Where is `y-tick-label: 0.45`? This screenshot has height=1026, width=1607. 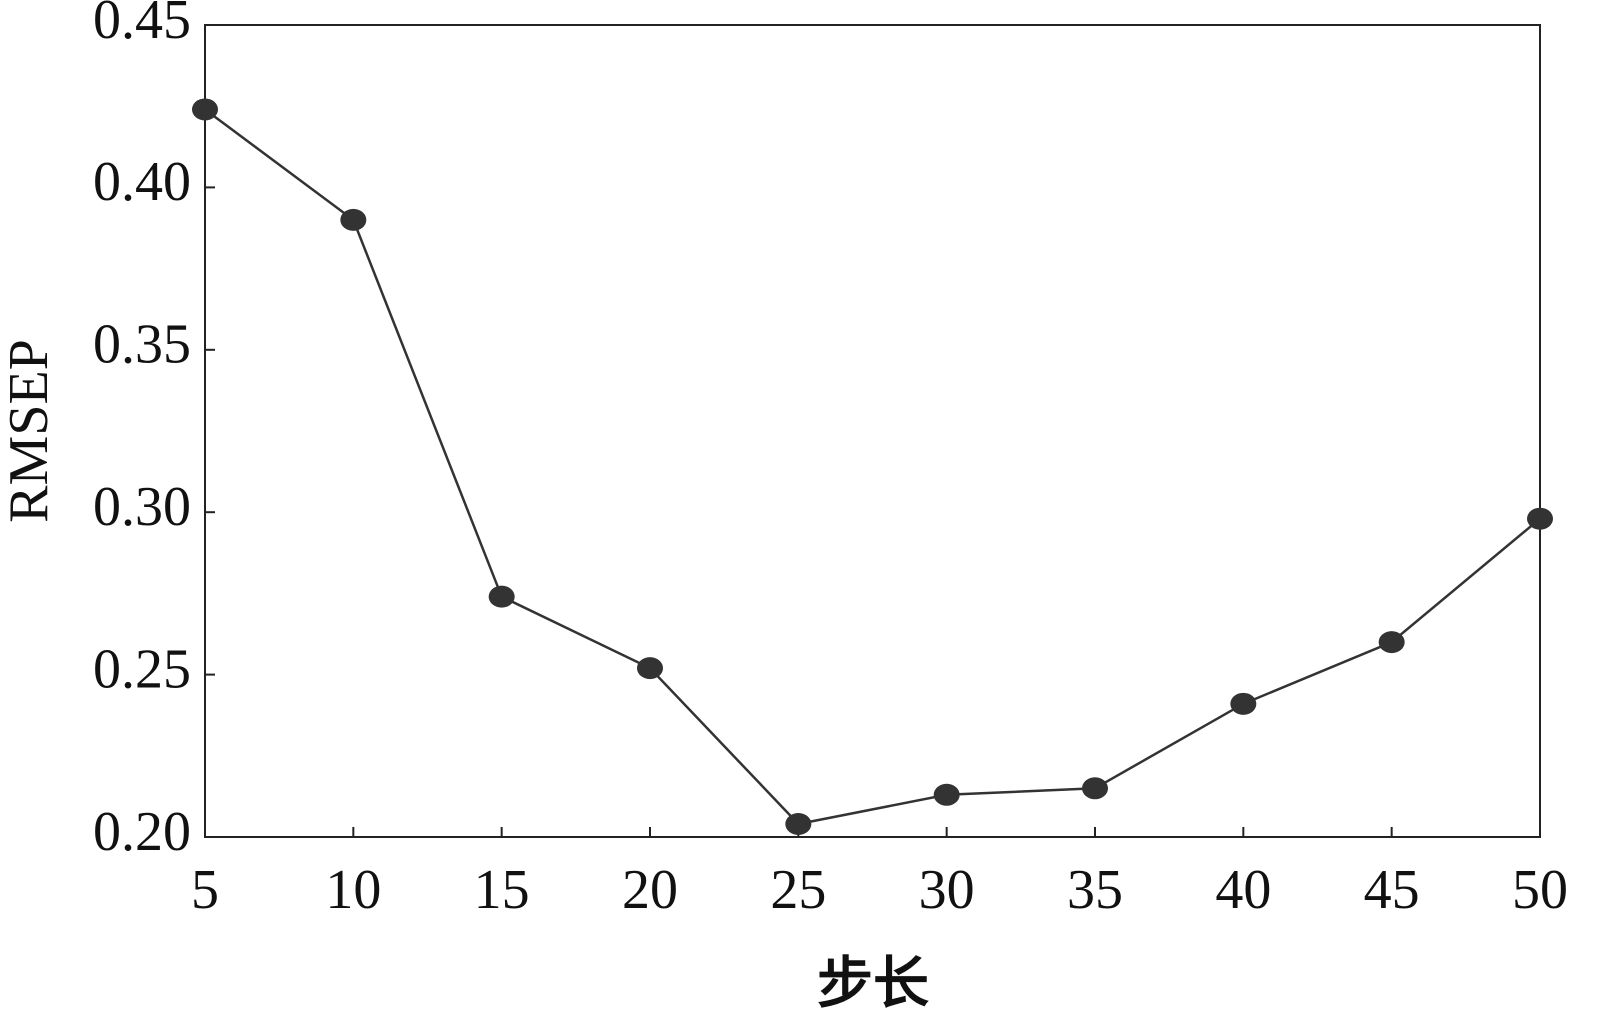 y-tick-label: 0.45 is located at coordinates (142, 25).